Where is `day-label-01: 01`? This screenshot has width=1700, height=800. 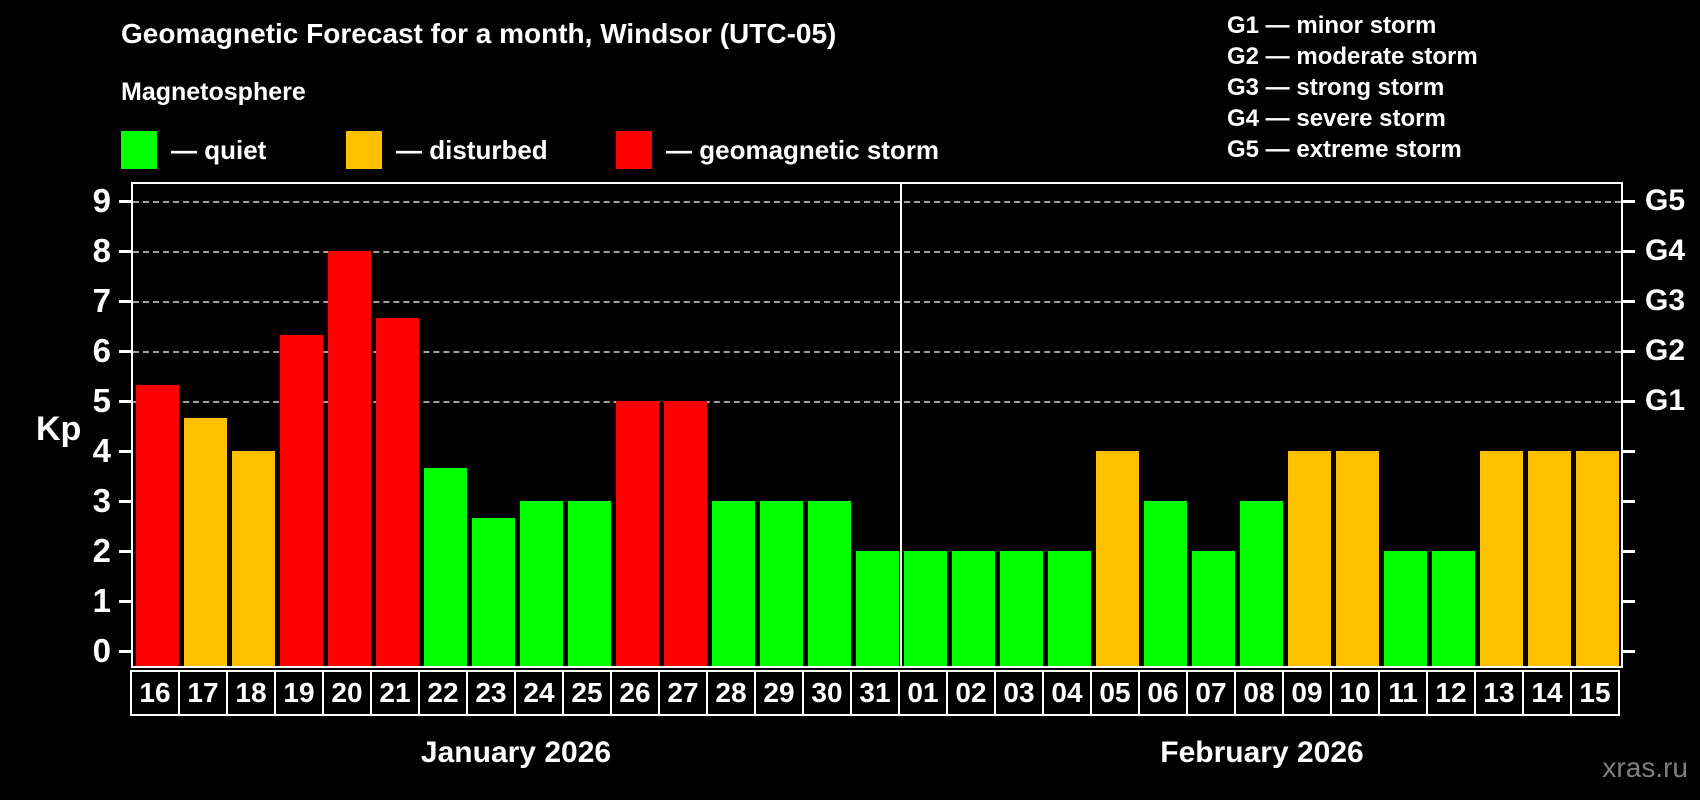 day-label-01: 01 is located at coordinates (923, 693).